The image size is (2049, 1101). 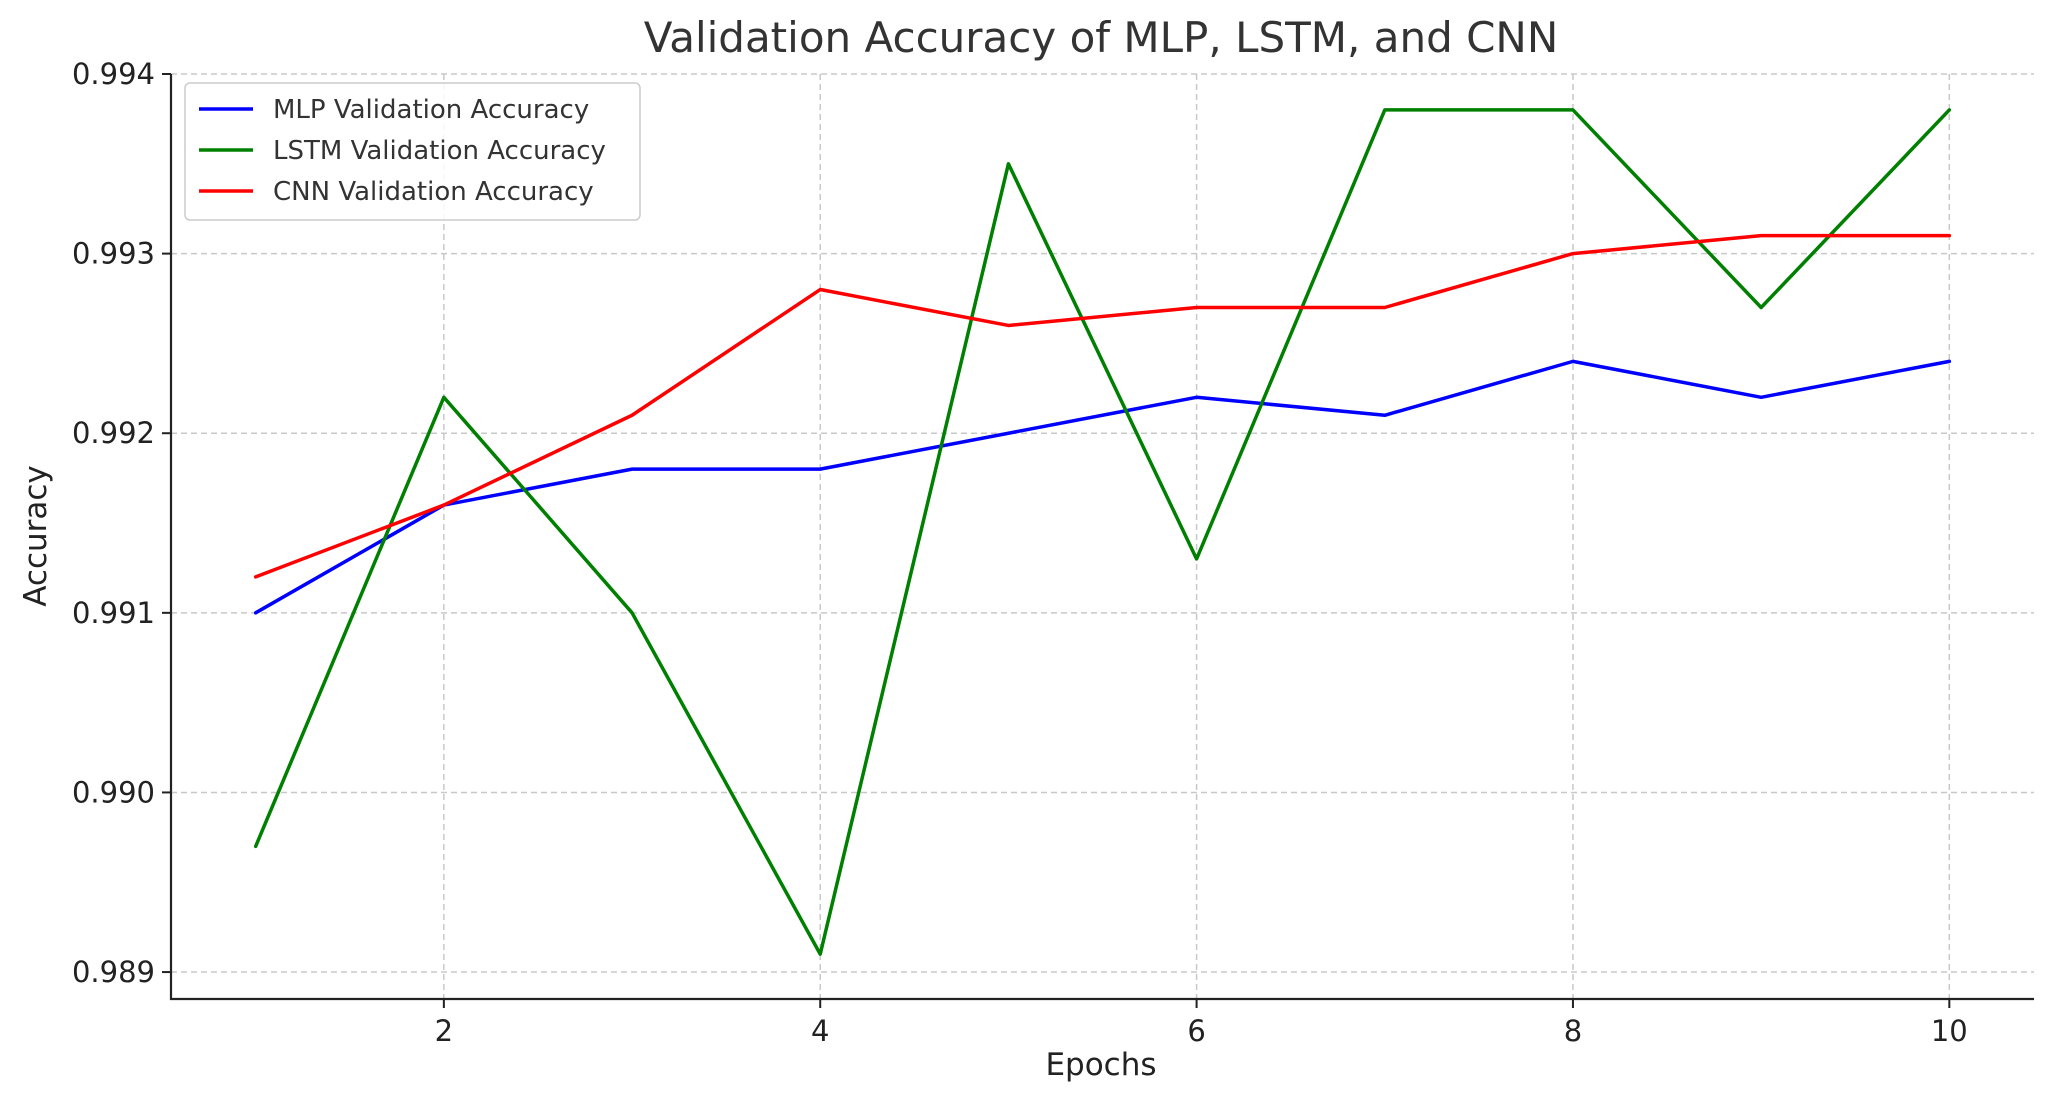 I want to click on x-axis-ticks: 2 4 6 8 10, so click(x=1201, y=1023).